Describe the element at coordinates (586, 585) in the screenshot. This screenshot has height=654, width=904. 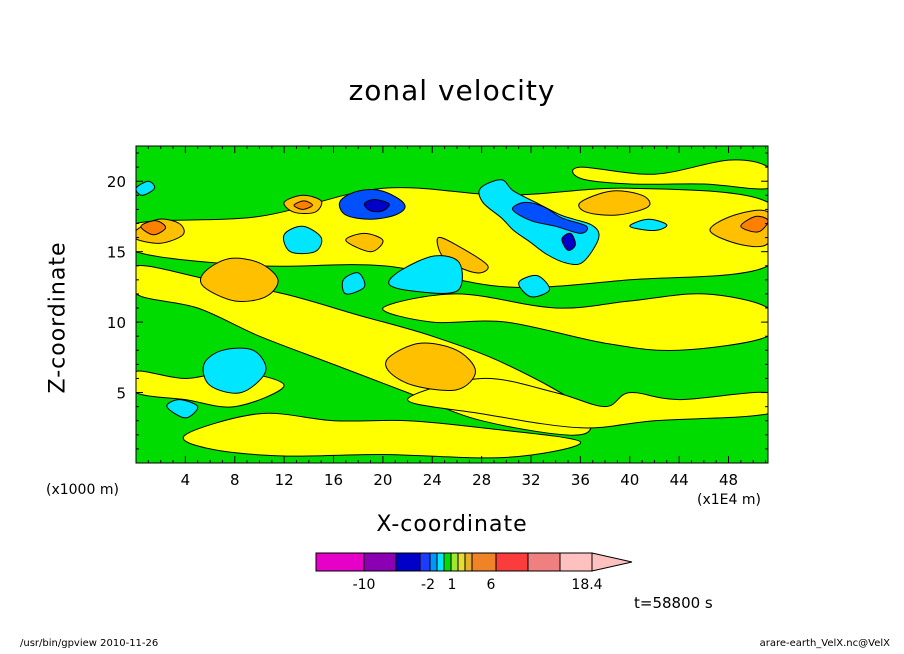
I see `colorbar-label: 18.4` at that location.